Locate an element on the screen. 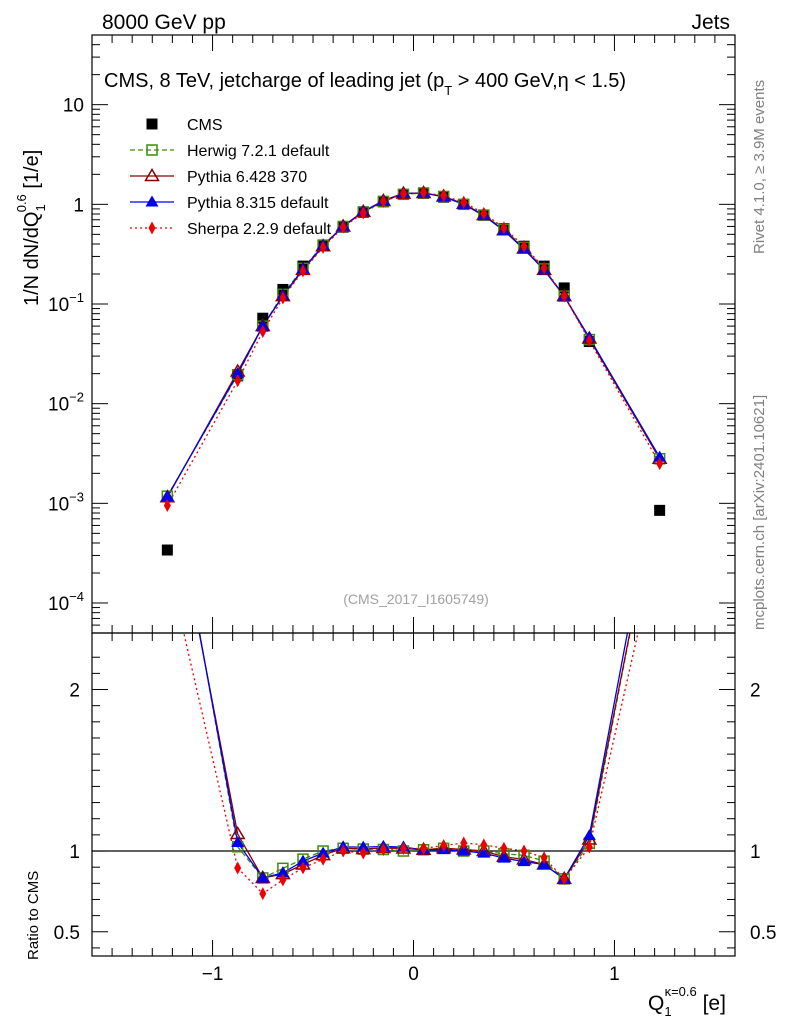 This screenshot has width=786, height=1024. y-axis-label-ratio: Ratio to CMS is located at coordinates (33, 915).